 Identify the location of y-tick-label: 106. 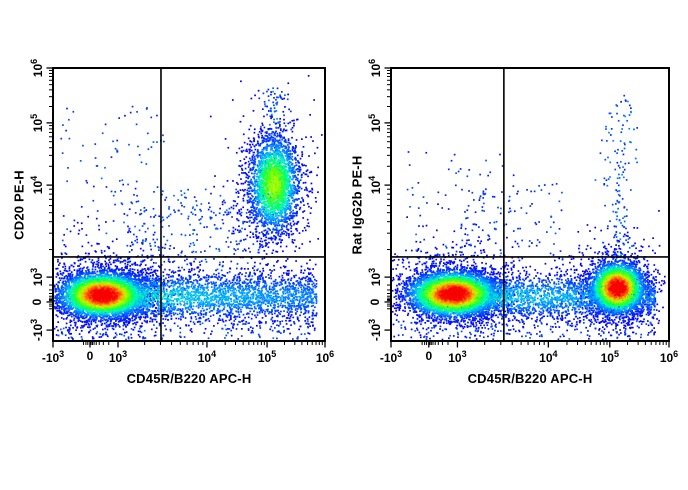
(375, 68).